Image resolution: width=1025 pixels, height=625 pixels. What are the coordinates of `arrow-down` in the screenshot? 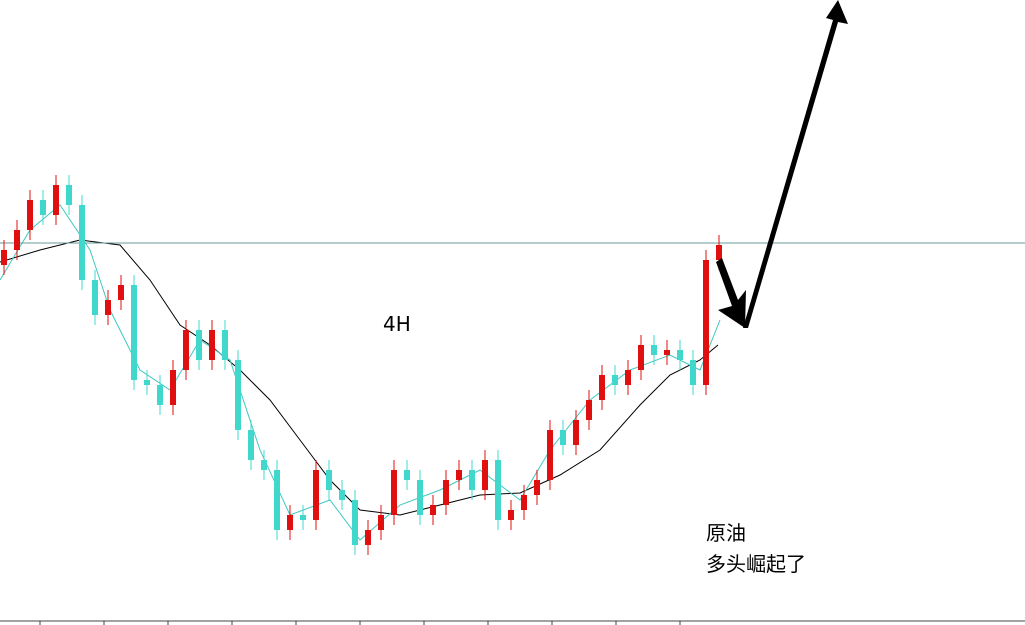 It's located at (731, 293).